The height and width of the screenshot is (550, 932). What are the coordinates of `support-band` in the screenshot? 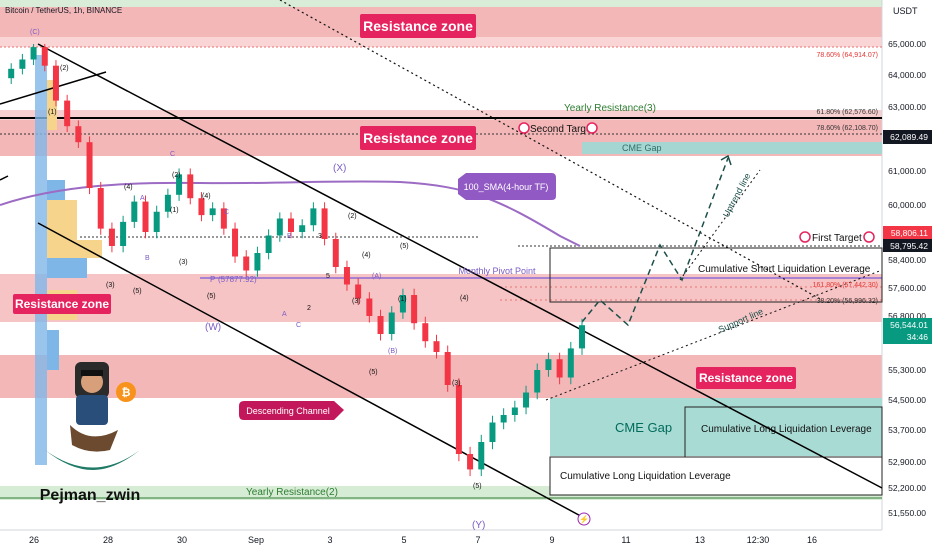 It's located at (441, 3).